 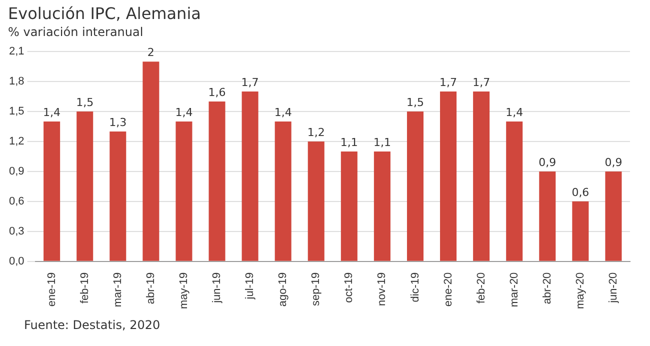 I want to click on x-tick-label: abr-19, so click(x=150, y=288).